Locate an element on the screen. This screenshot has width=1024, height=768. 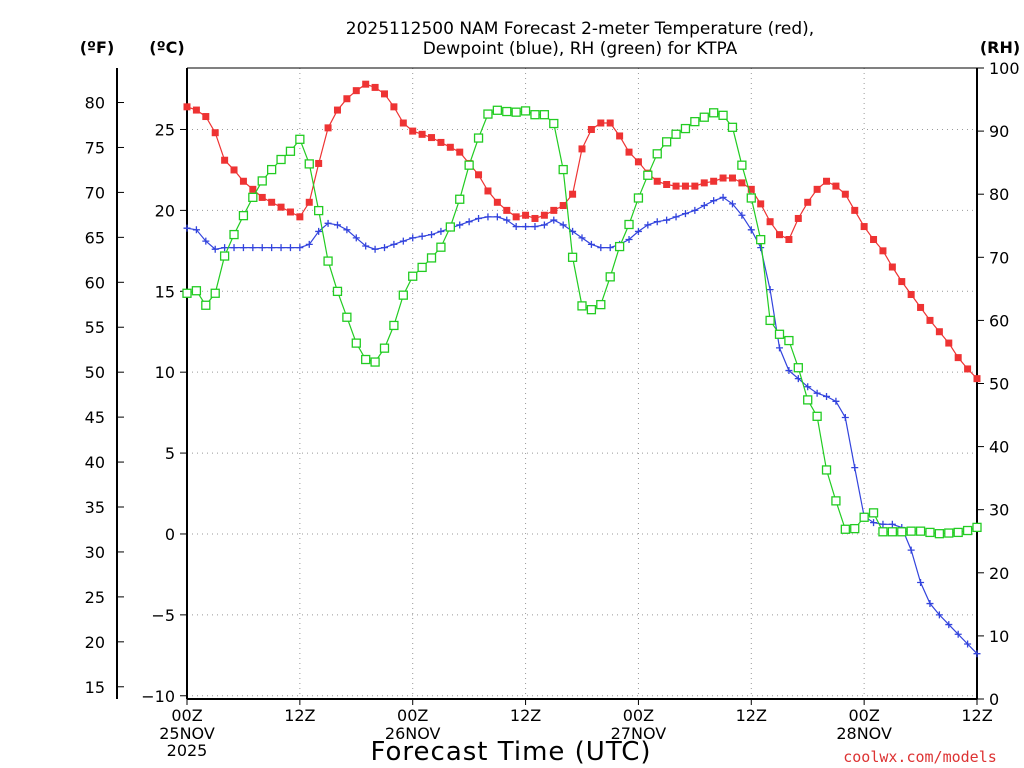
celsius-tick-label: 0 is located at coordinates (170, 534).